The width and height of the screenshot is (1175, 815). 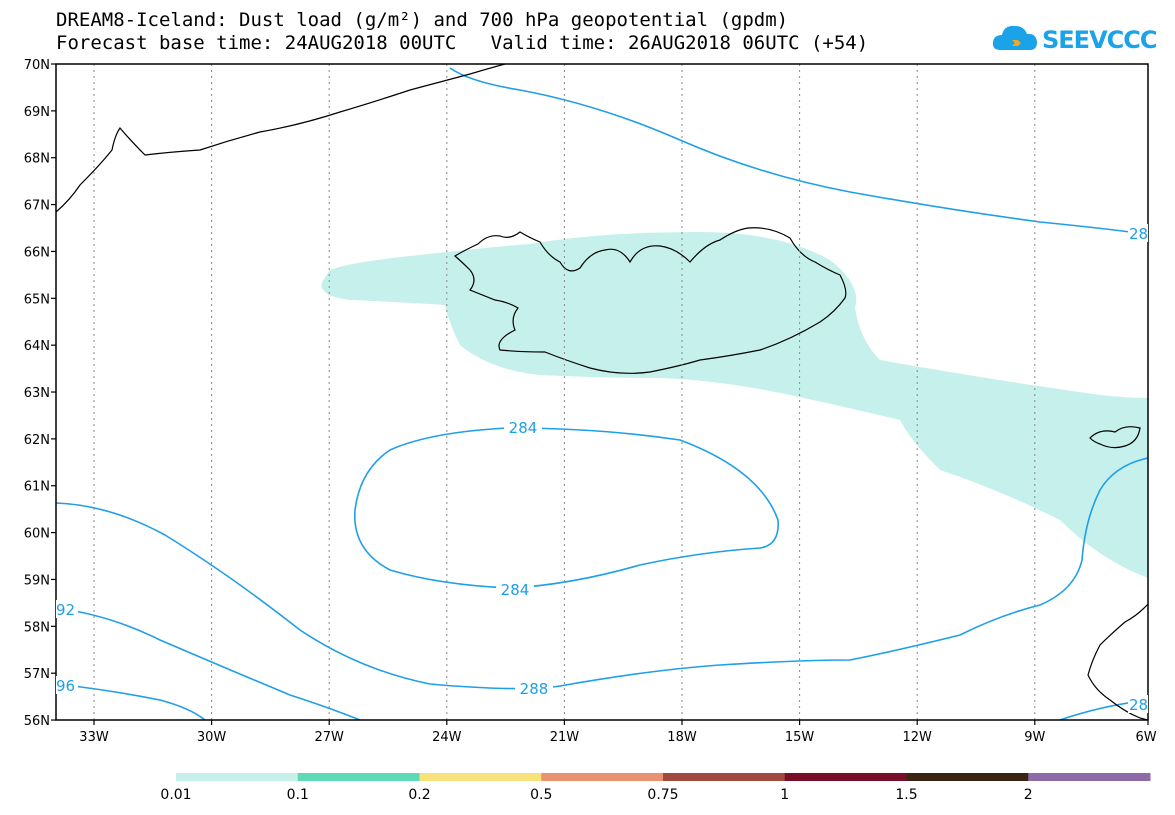 I want to click on lat-tick-label: 60N, so click(x=37, y=534).